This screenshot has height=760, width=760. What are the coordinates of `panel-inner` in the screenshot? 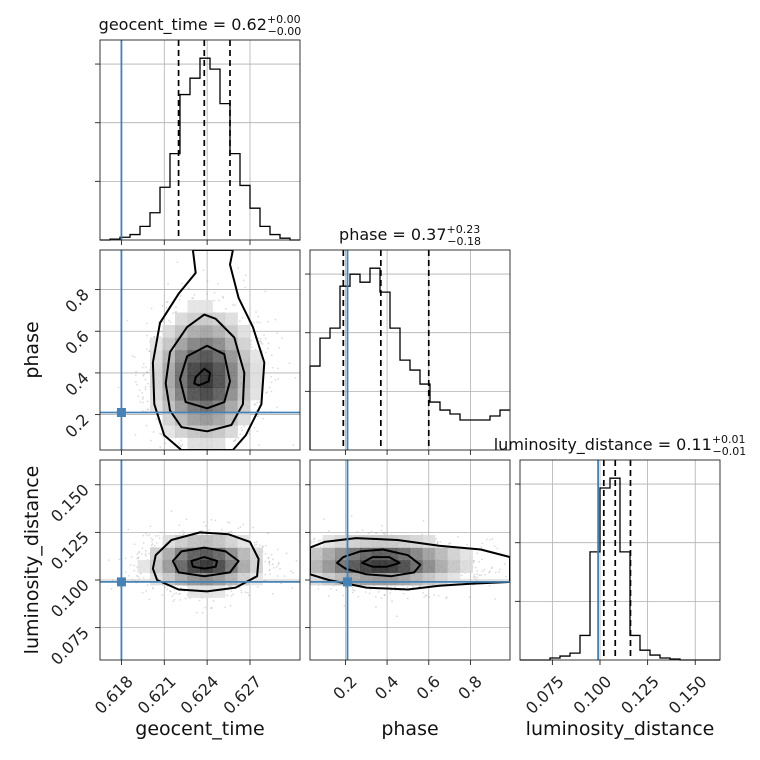 It's located at (200, 377).